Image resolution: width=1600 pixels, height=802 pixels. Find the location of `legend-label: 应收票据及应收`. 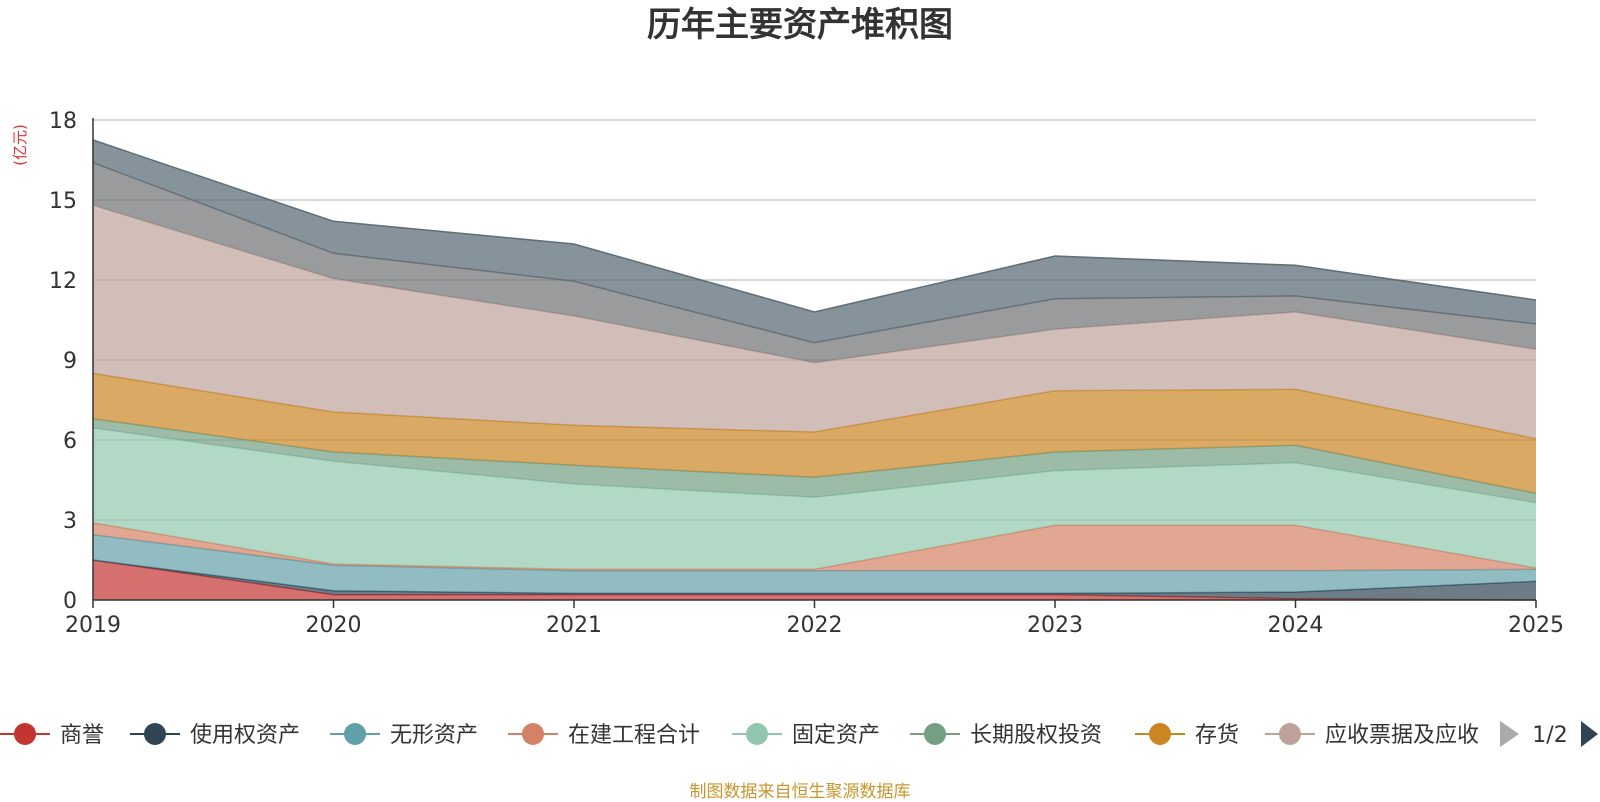

legend-label: 应收票据及应收 is located at coordinates (1402, 735).